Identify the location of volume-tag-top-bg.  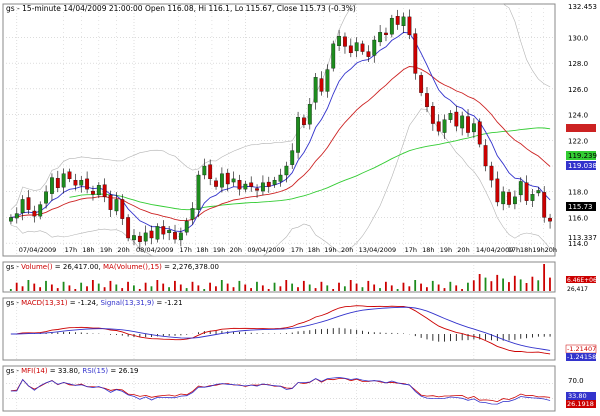
(581, 279).